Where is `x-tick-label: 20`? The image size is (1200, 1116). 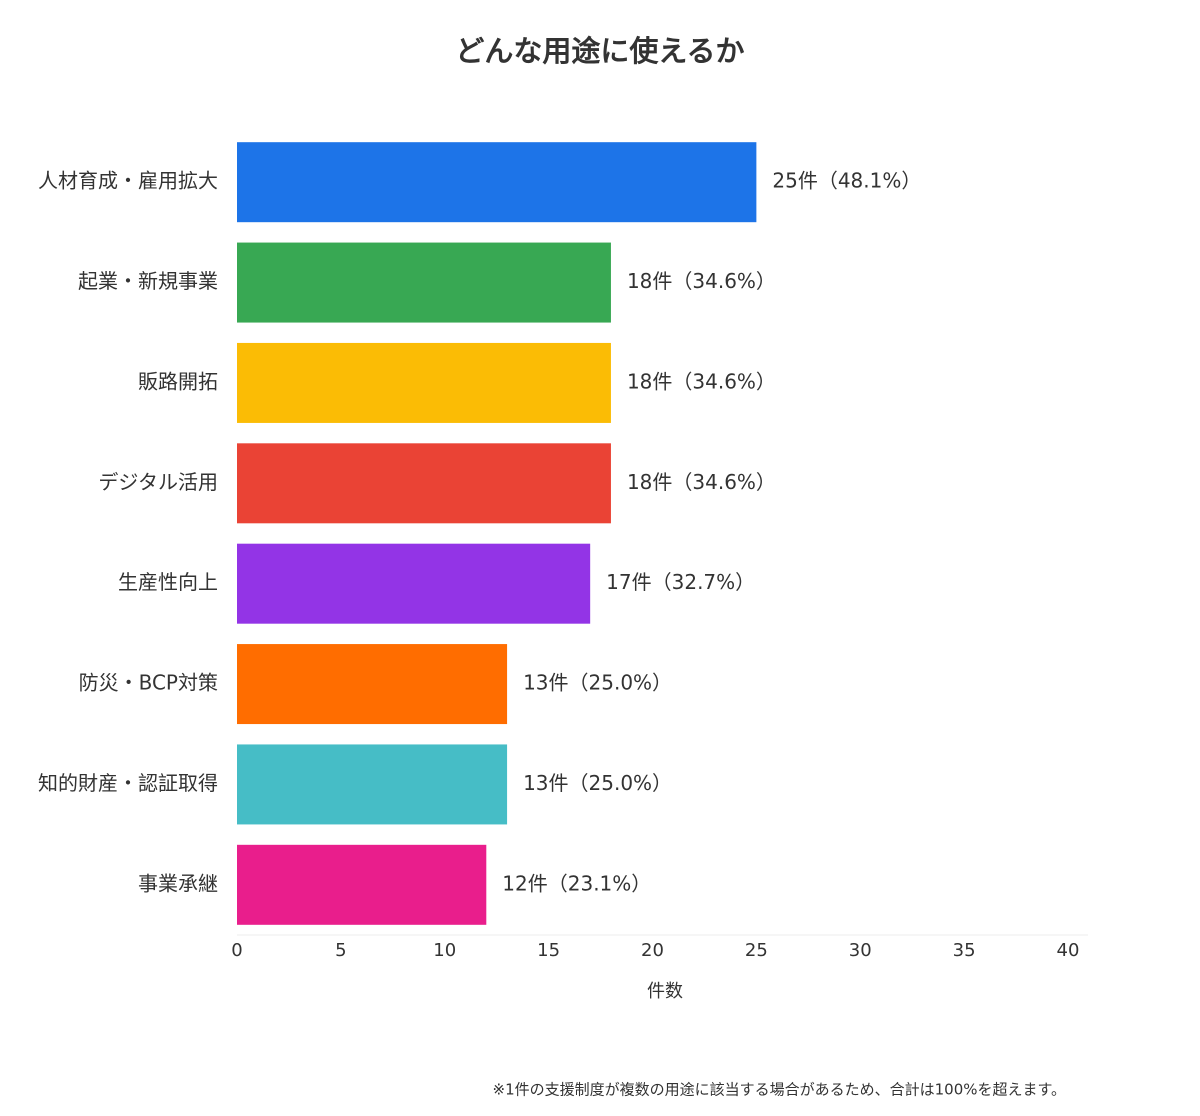
x-tick-label: 20 is located at coordinates (652, 950).